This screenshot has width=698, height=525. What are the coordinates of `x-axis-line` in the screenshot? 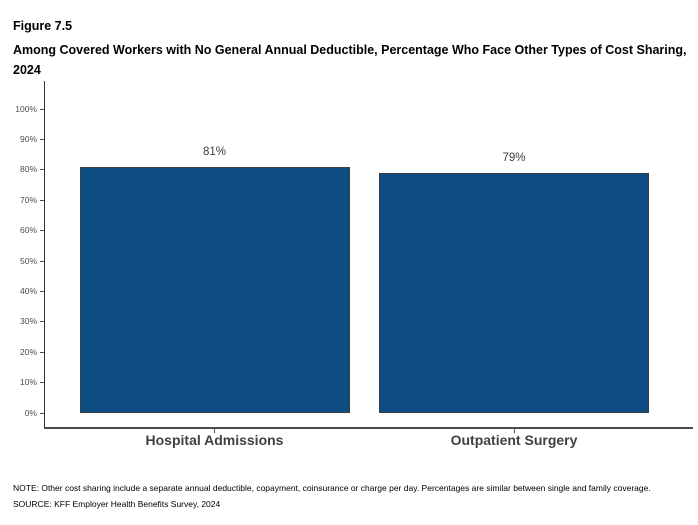 It's located at (368, 428).